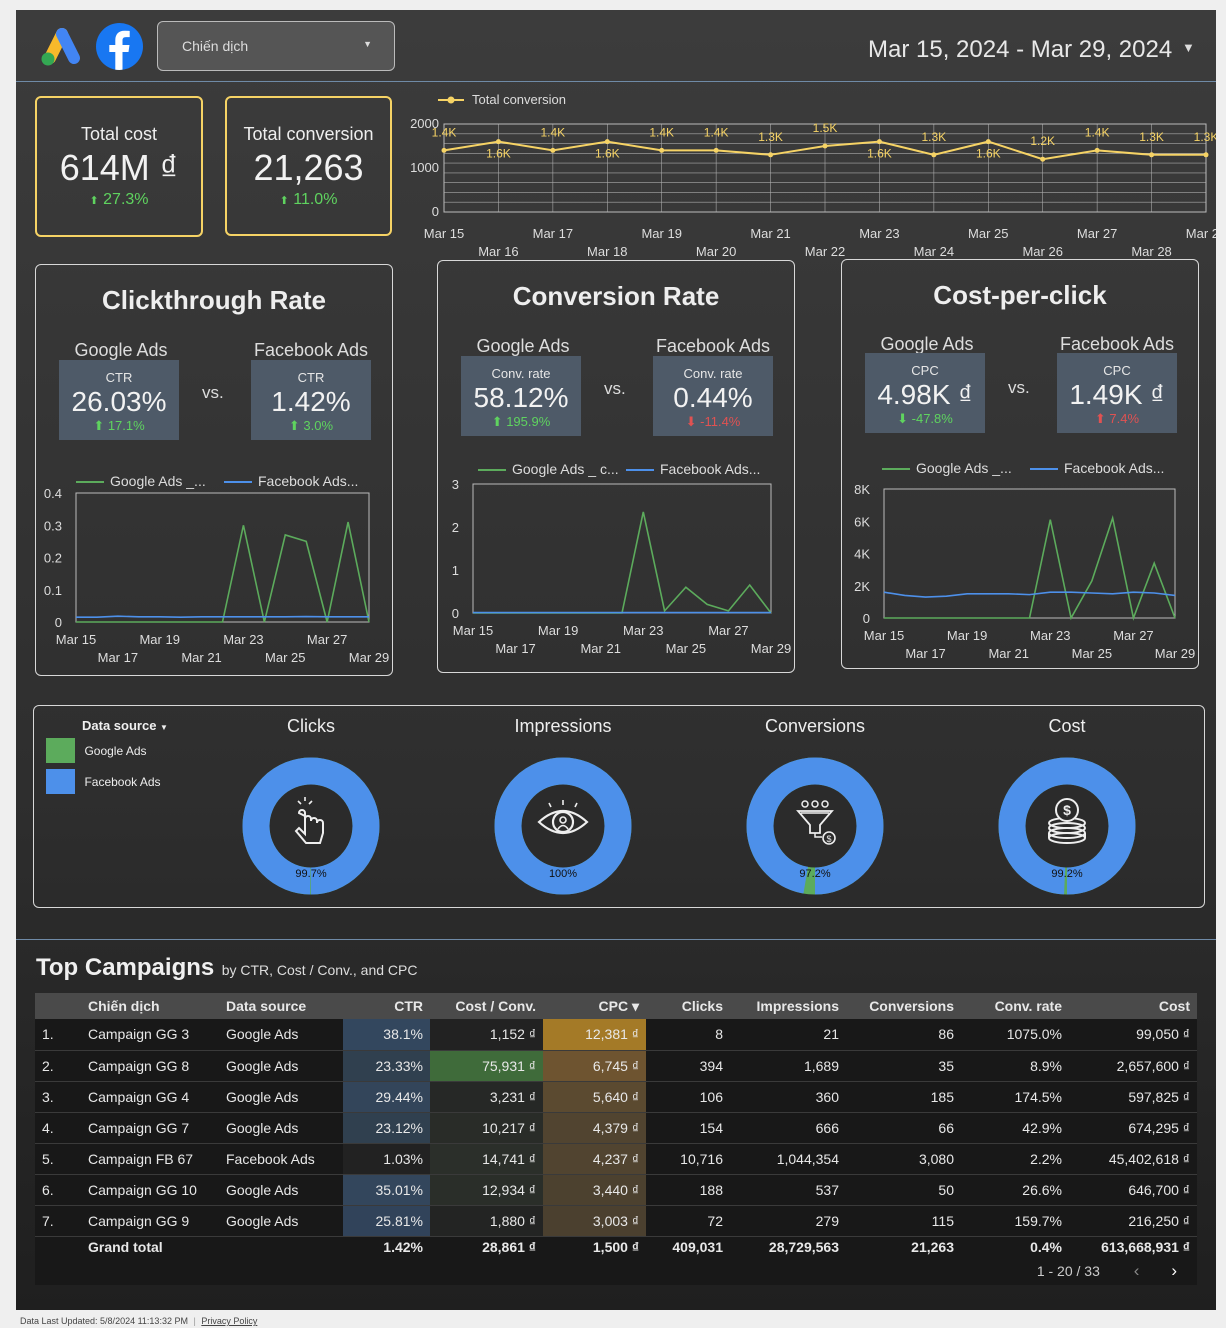 The height and width of the screenshot is (1328, 1226). I want to click on total-cell: 1.42%, so click(403, 1247).